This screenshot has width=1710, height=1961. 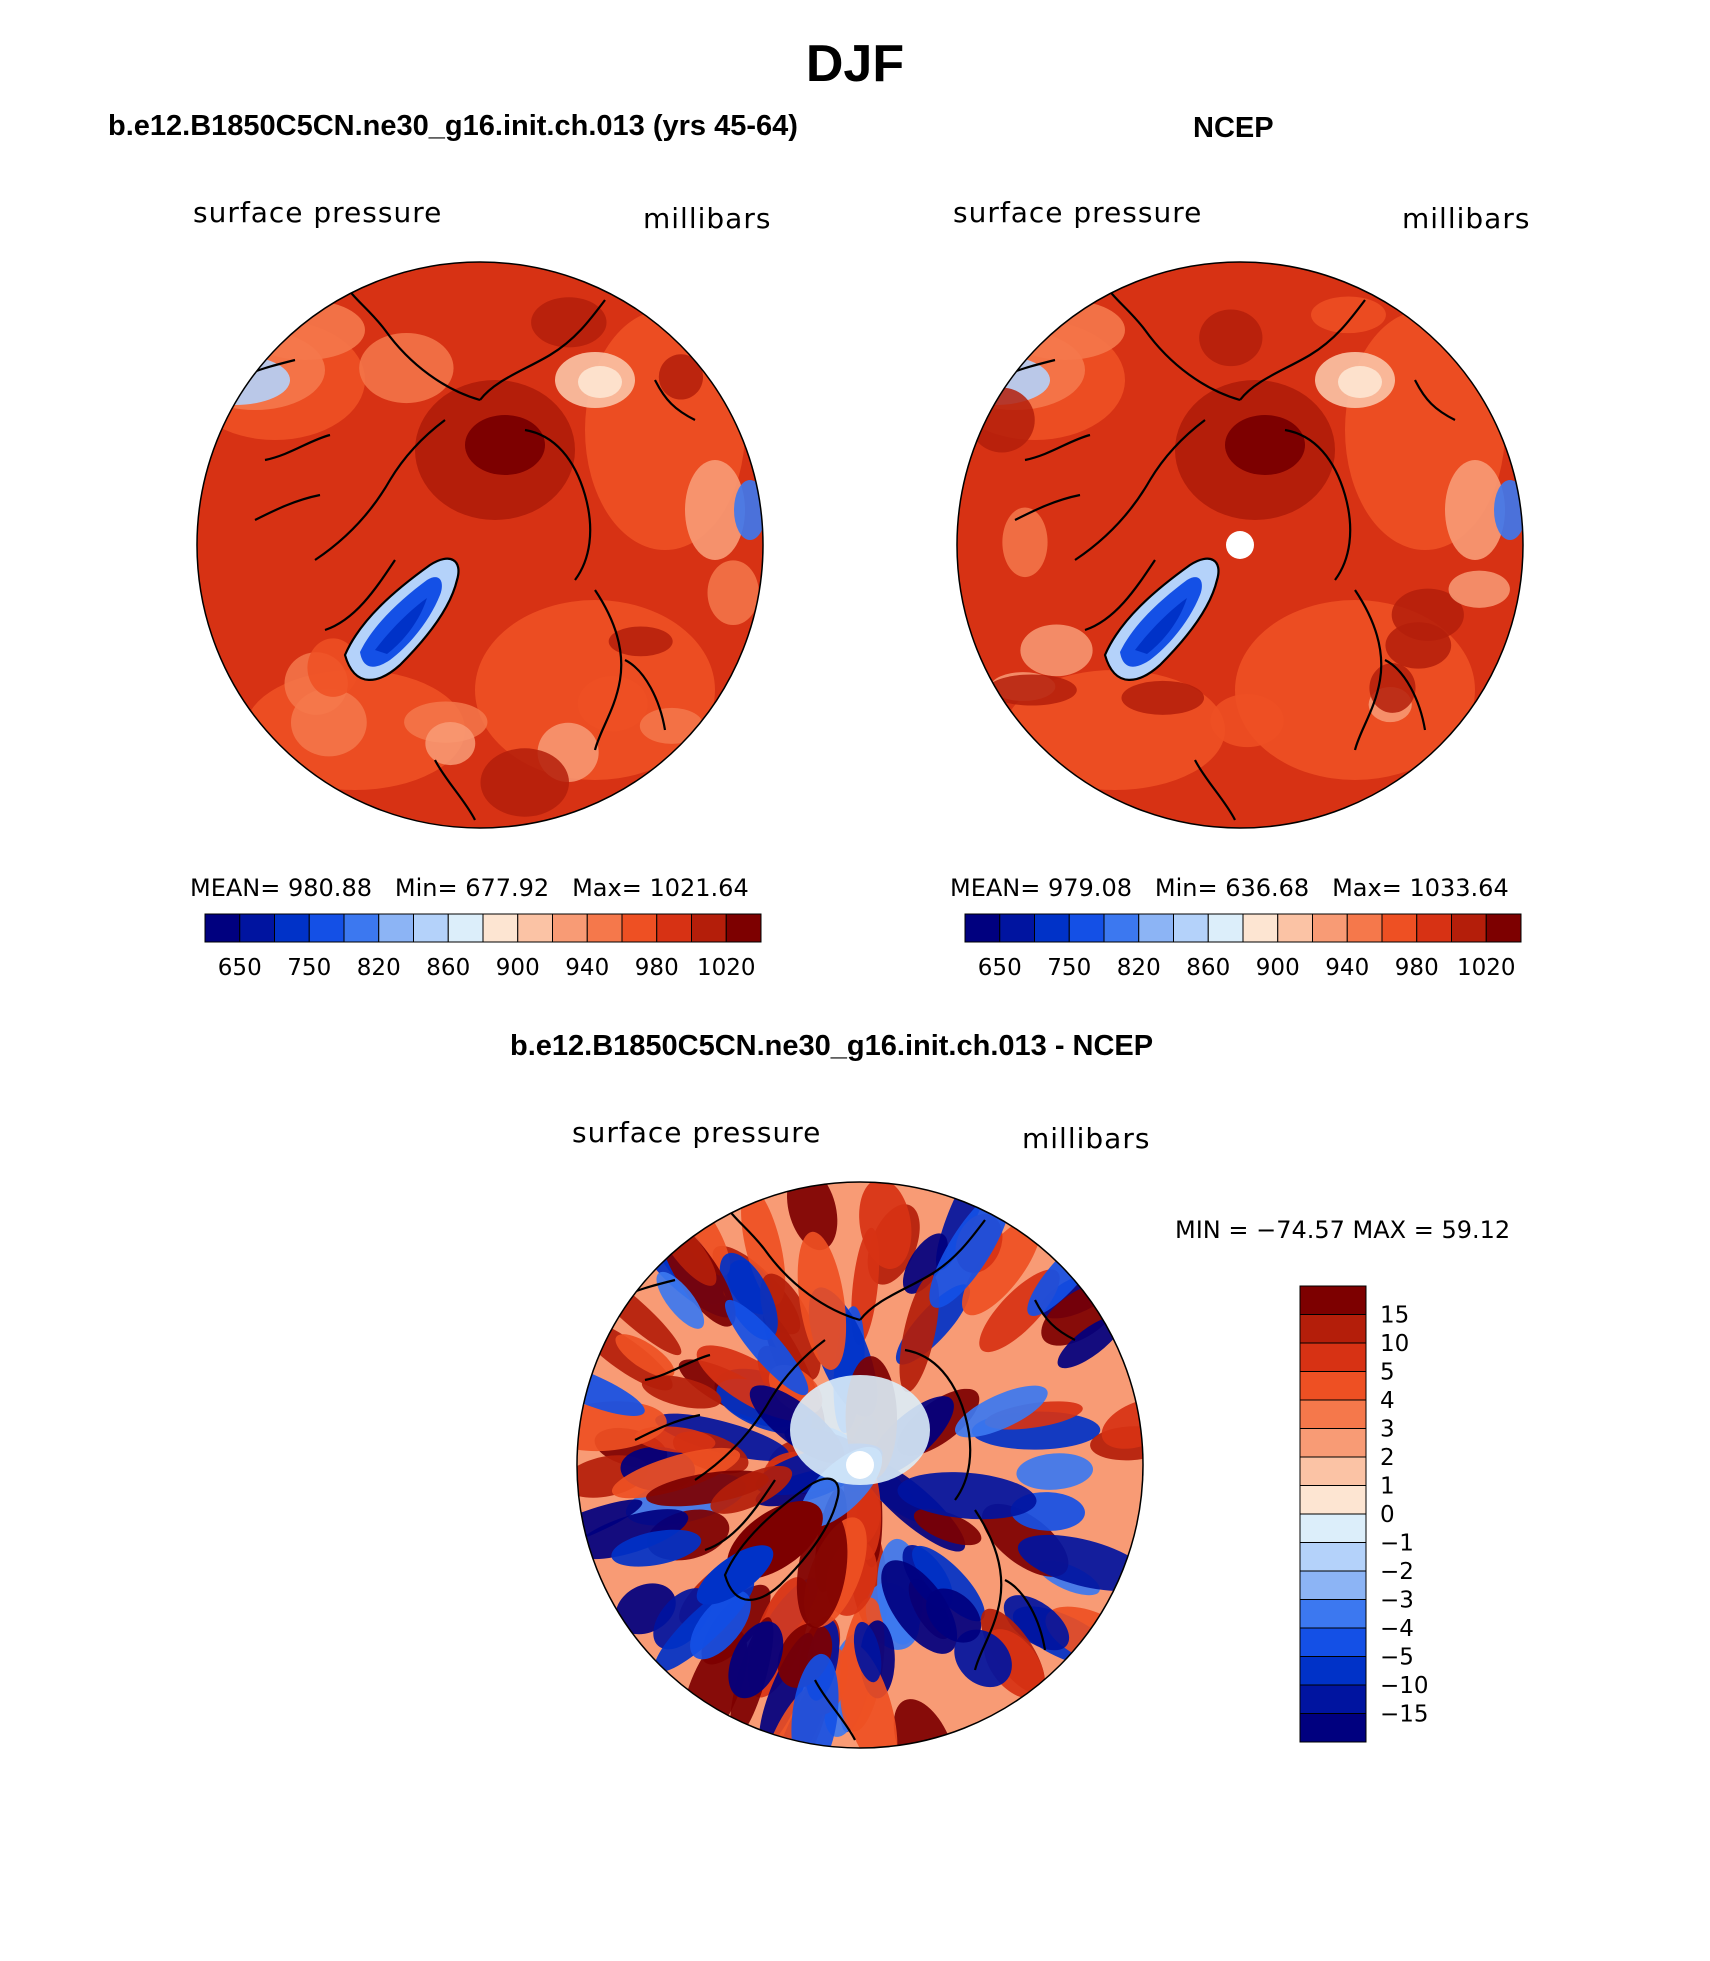 I want to click on panel-model-stats: MEAN= 980.88 Min= 677.92 Max= 1021.64, so click(x=469, y=888).